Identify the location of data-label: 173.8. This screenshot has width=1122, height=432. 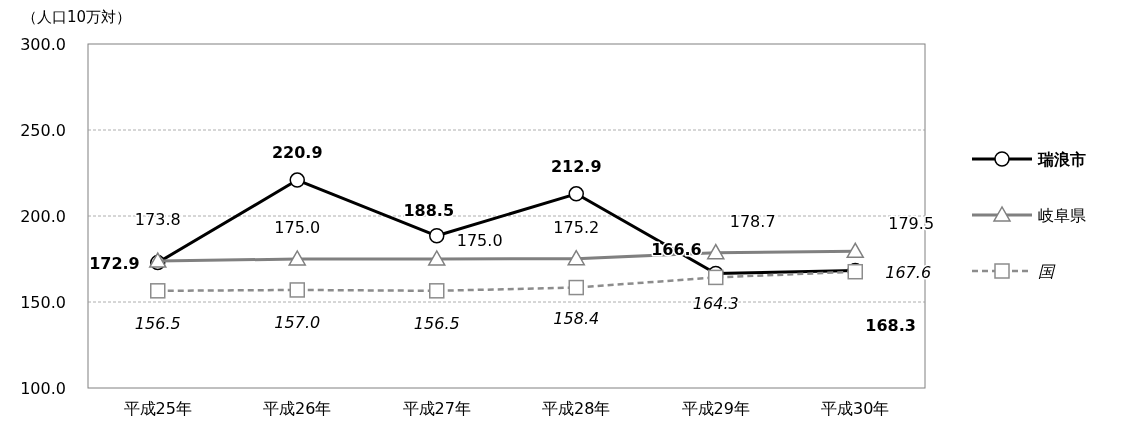
(157, 220).